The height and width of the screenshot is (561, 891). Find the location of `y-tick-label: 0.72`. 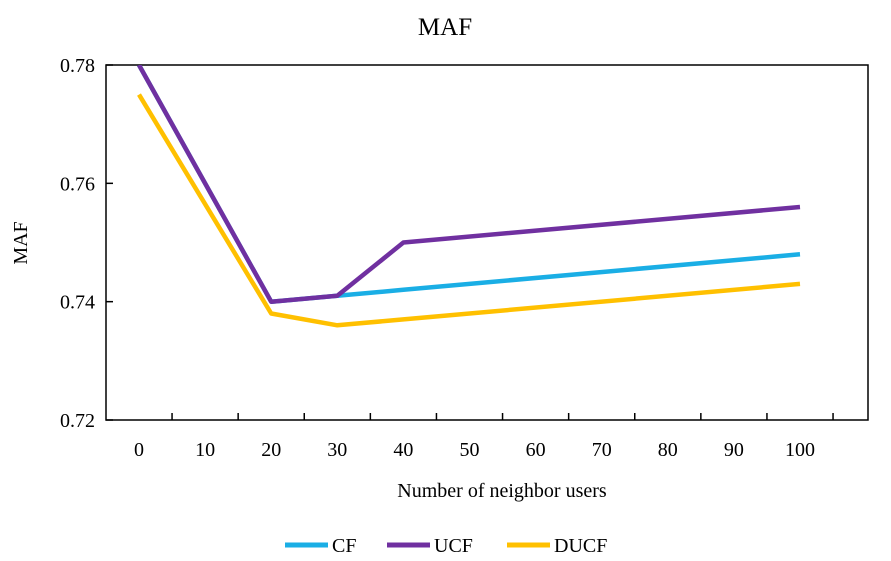

y-tick-label: 0.72 is located at coordinates (77, 421).